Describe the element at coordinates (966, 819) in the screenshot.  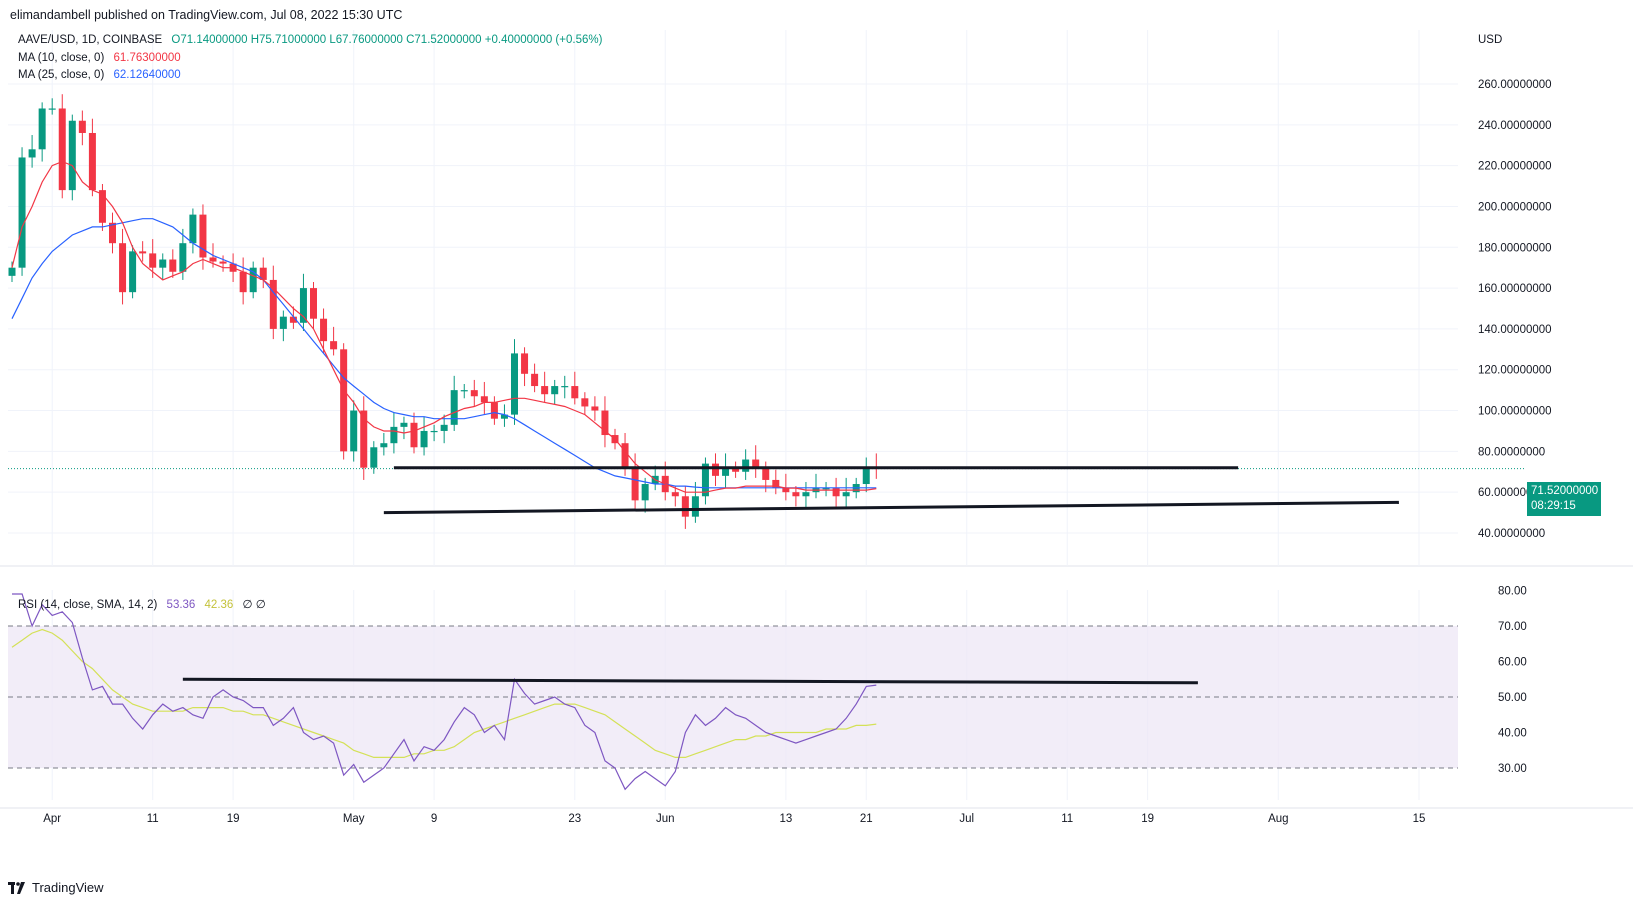
I see `x-tick-label: Jul` at that location.